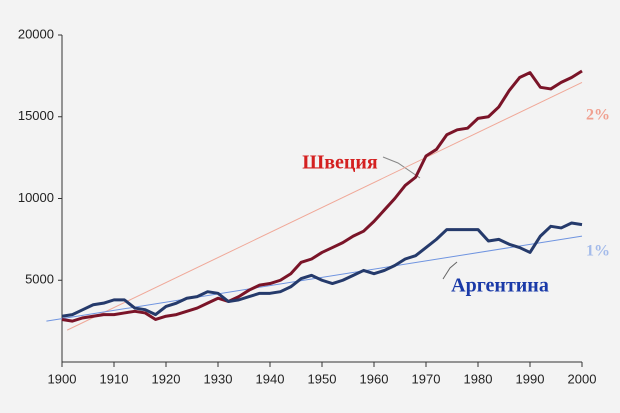 This screenshot has height=413, width=620. What do you see at coordinates (270, 378) in the screenshot?
I see `x-tick-label: 1940` at bounding box center [270, 378].